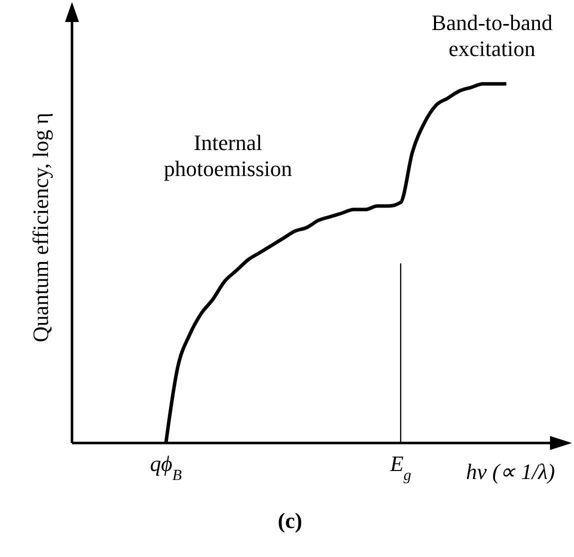  What do you see at coordinates (40, 227) in the screenshot?
I see `y-axis-title: Quantum efficiency, log η` at bounding box center [40, 227].